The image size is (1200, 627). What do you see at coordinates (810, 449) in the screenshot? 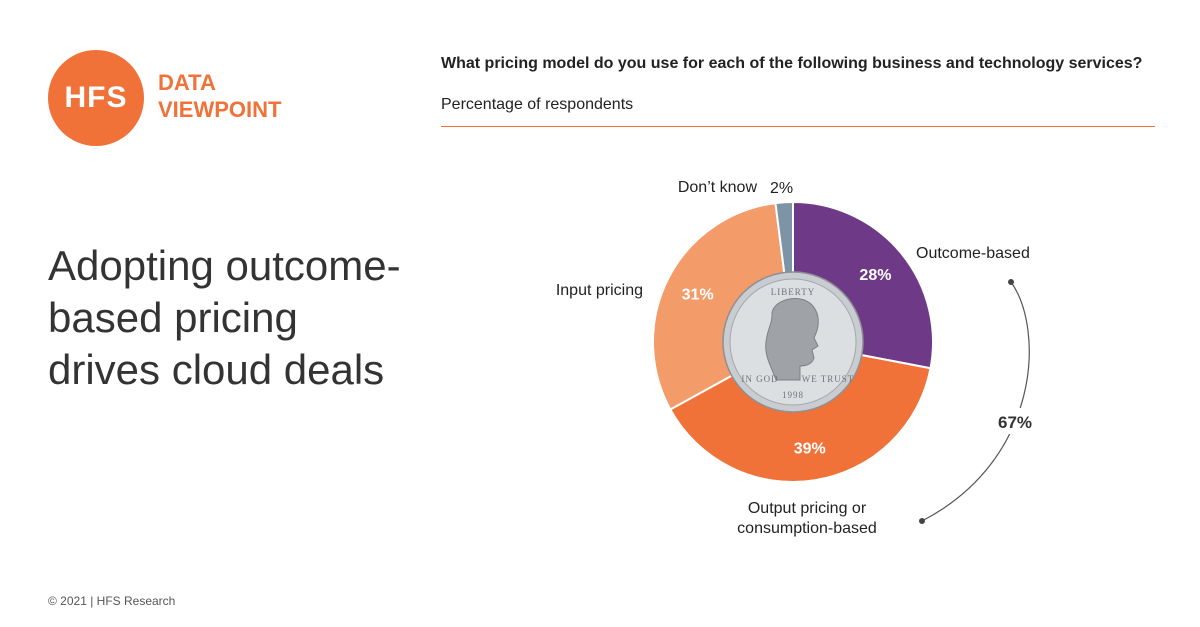
I see `value-label-output-pricing-or-consumption-based: 39%` at bounding box center [810, 449].